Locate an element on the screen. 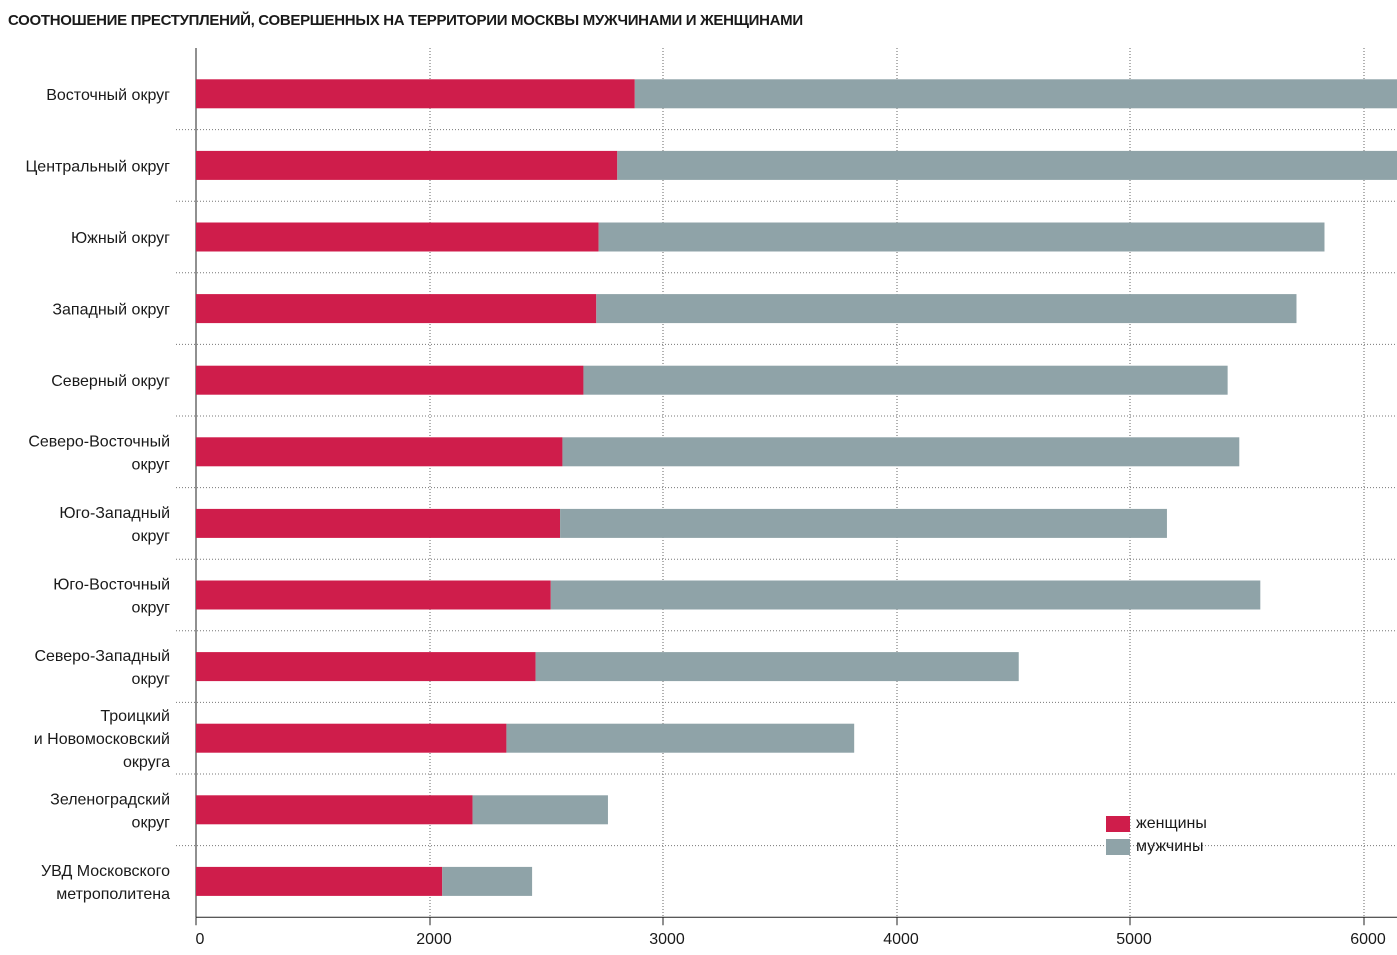 The width and height of the screenshot is (1397, 955). legend: женщины мужчины is located at coordinates (1156, 835).